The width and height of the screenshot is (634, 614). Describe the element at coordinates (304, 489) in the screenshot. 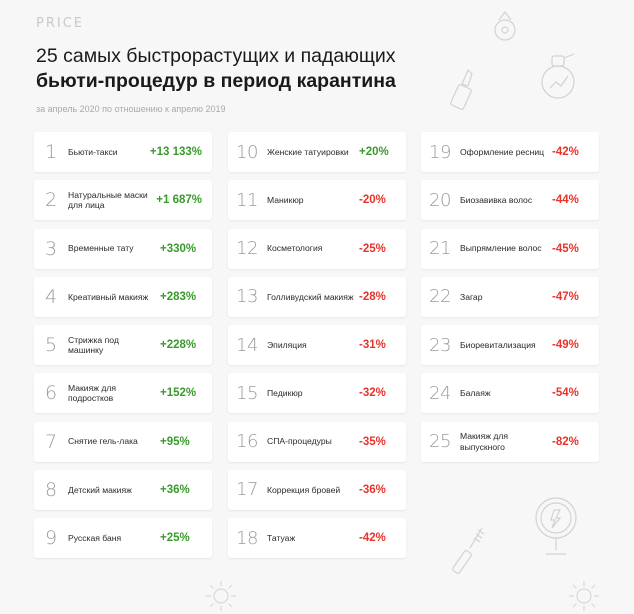

I see `procedure-name: Коррекция бровей` at that location.